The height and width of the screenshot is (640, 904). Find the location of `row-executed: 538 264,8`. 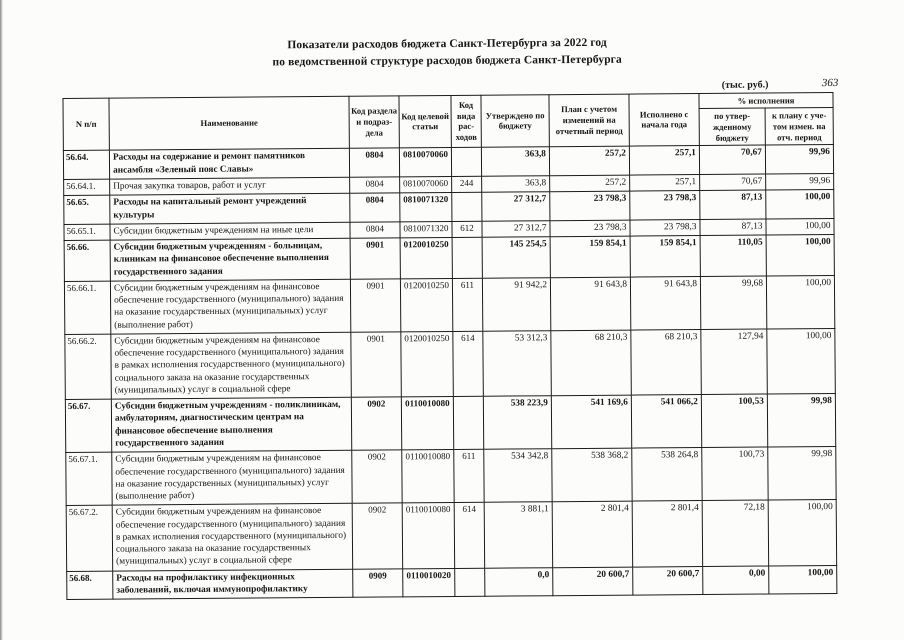

row-executed: 538 264,8 is located at coordinates (667, 474).